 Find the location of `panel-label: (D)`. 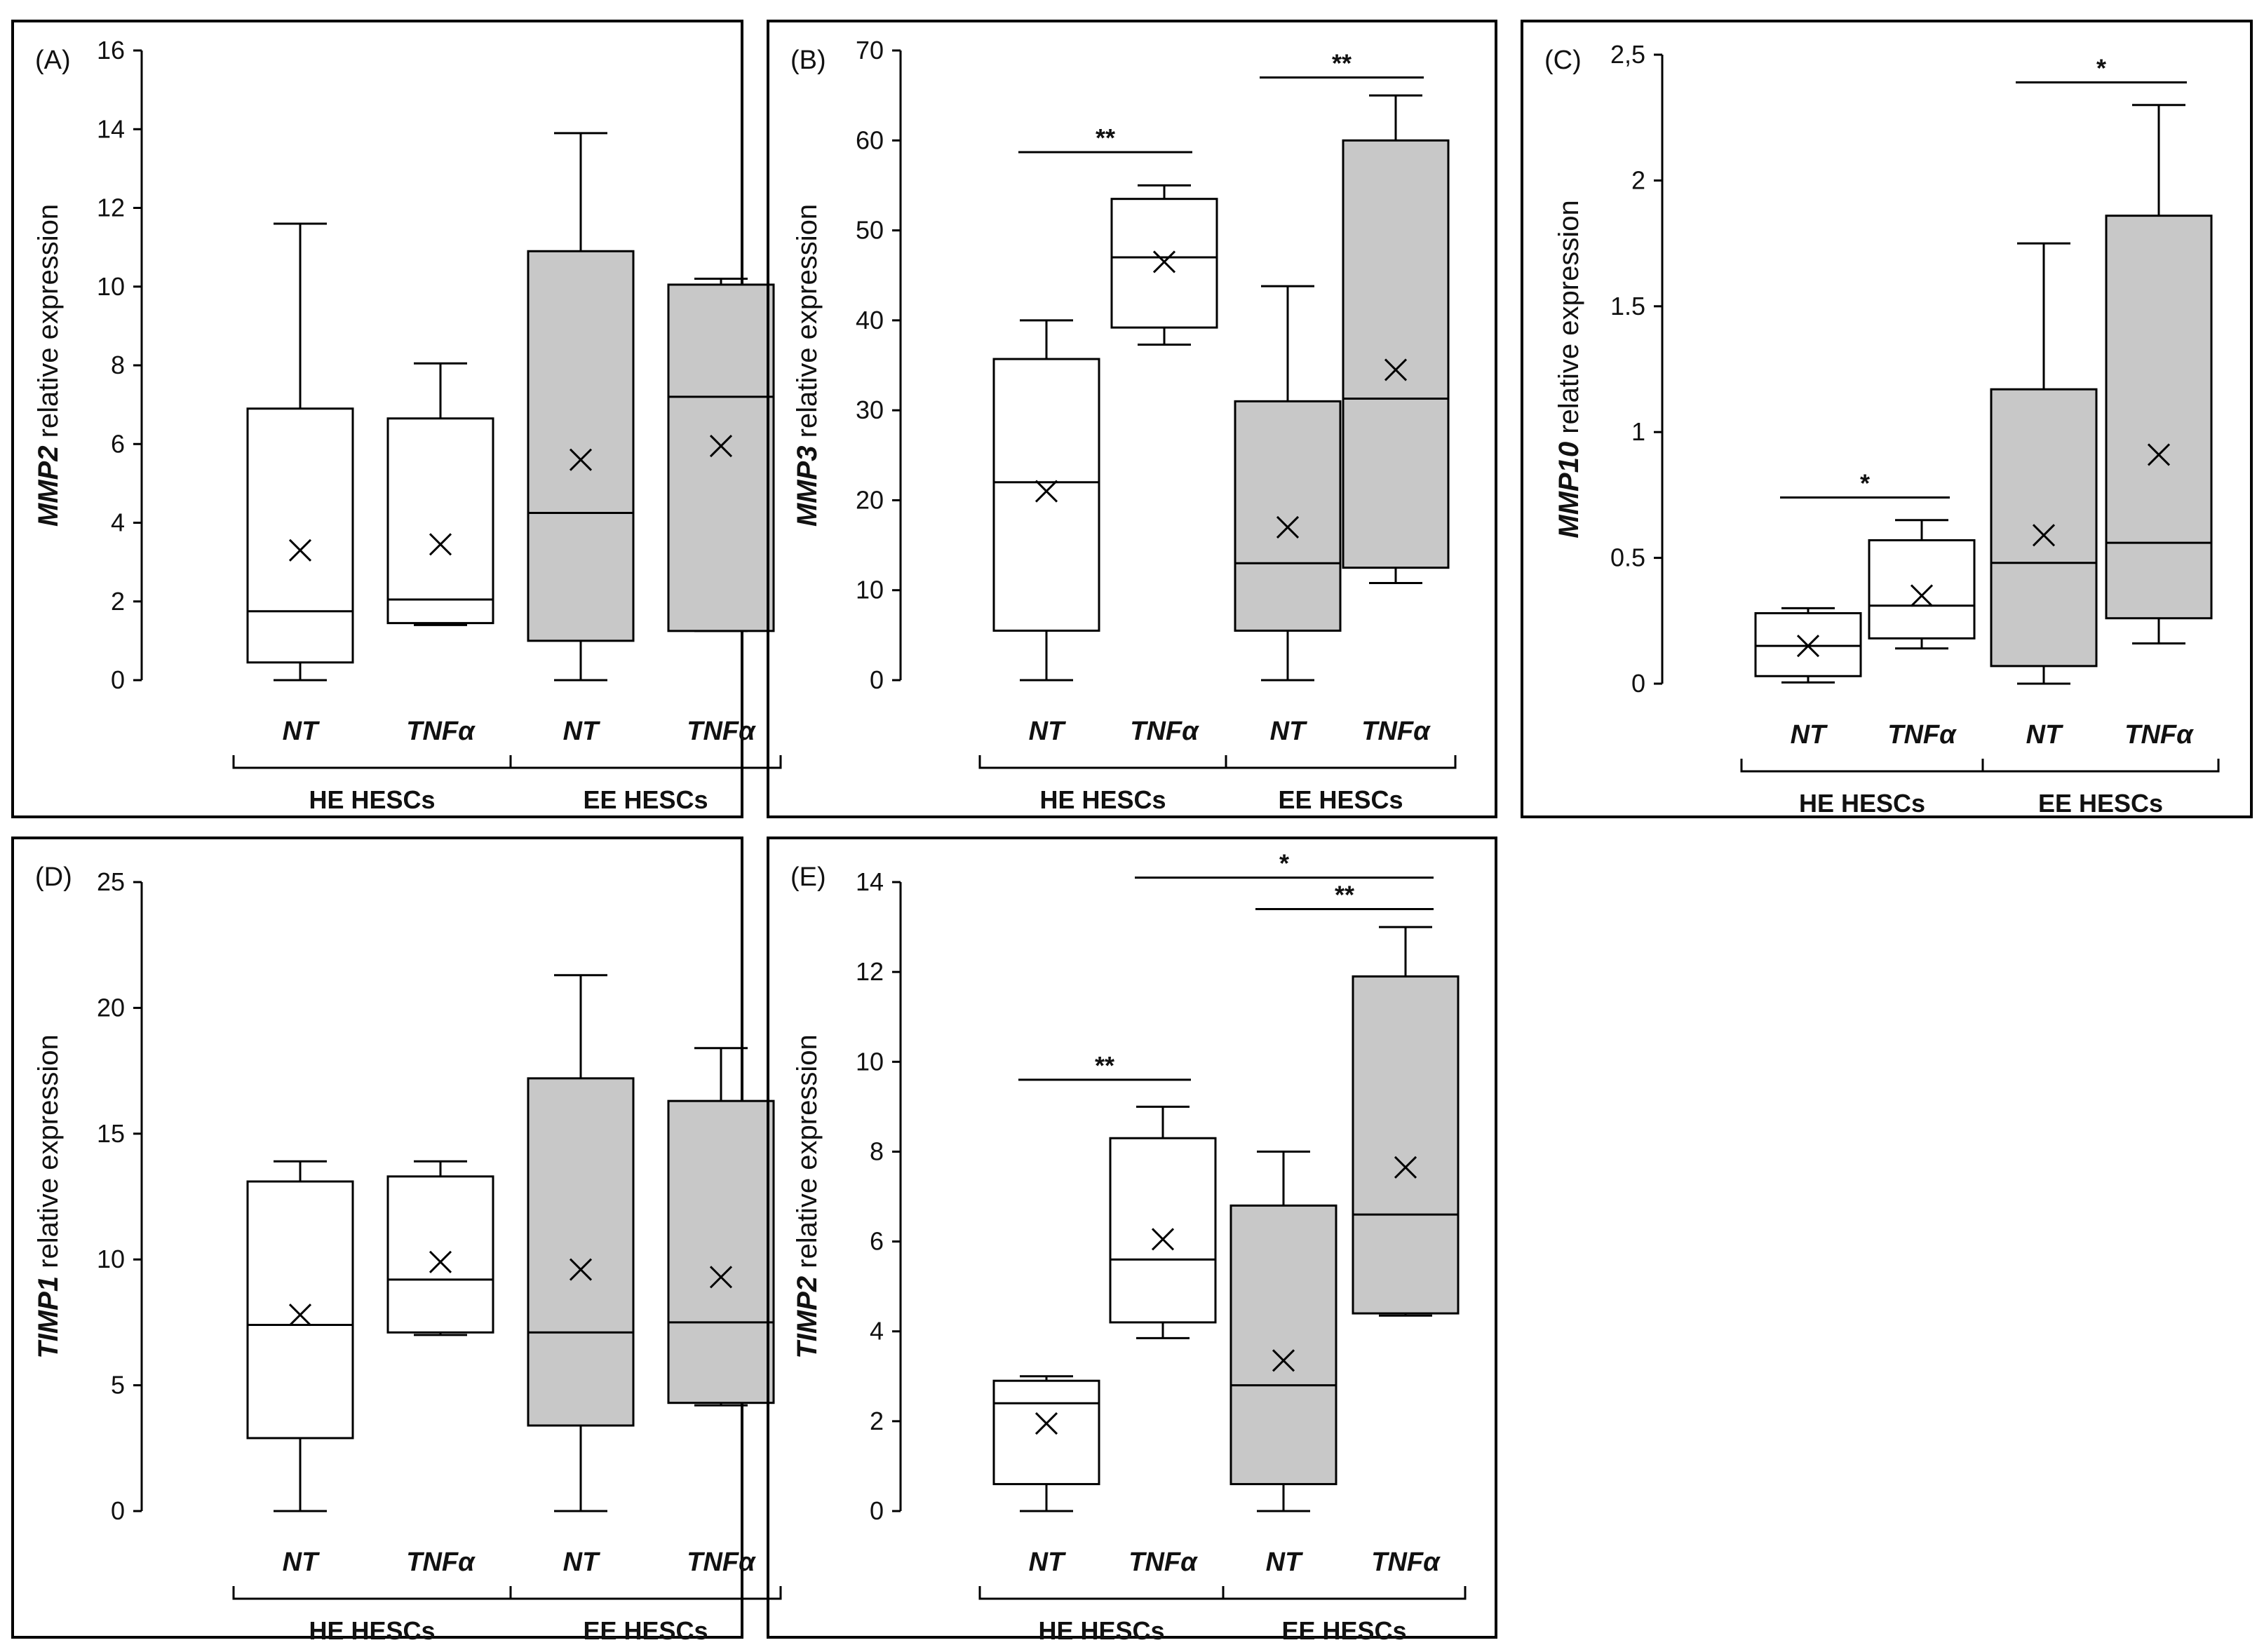

panel-label: (D) is located at coordinates (53, 877).